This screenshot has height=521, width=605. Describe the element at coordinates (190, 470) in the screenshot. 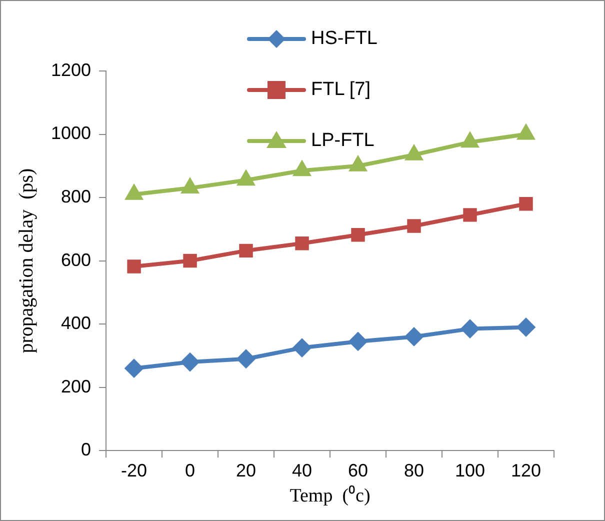

I see `x-tick-label: 0` at that location.